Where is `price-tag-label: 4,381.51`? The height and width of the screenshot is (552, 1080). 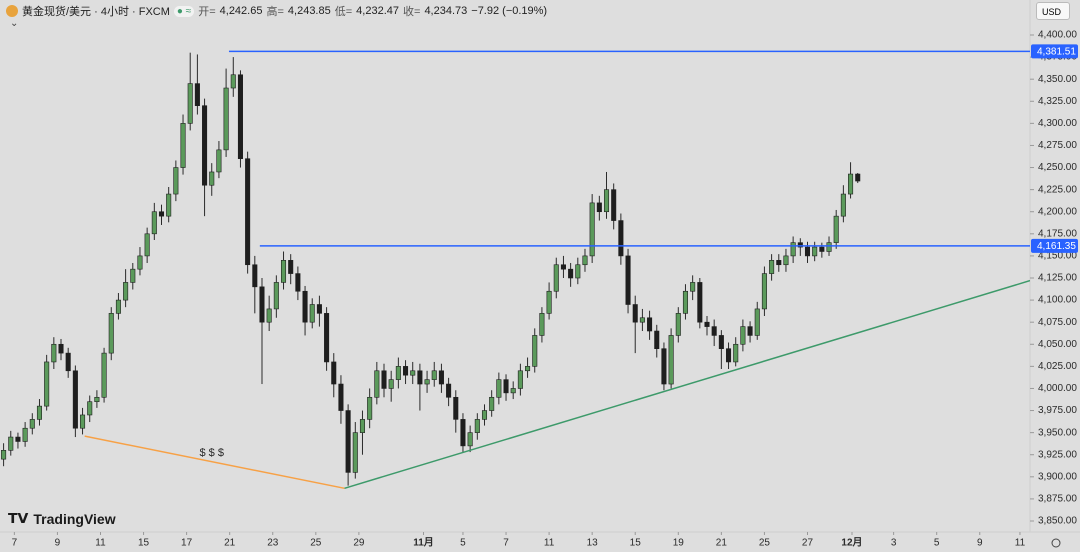
price-tag-label: 4,381.51 is located at coordinates (1056, 51).